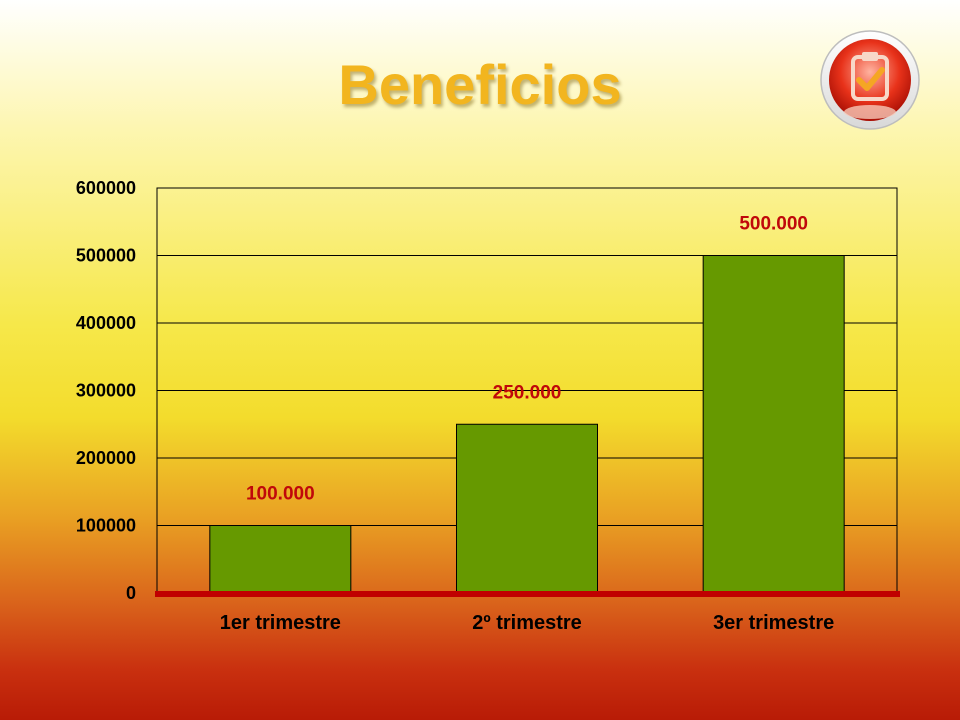 The height and width of the screenshot is (720, 960). I want to click on clipboard-check-icon, so click(870, 80).